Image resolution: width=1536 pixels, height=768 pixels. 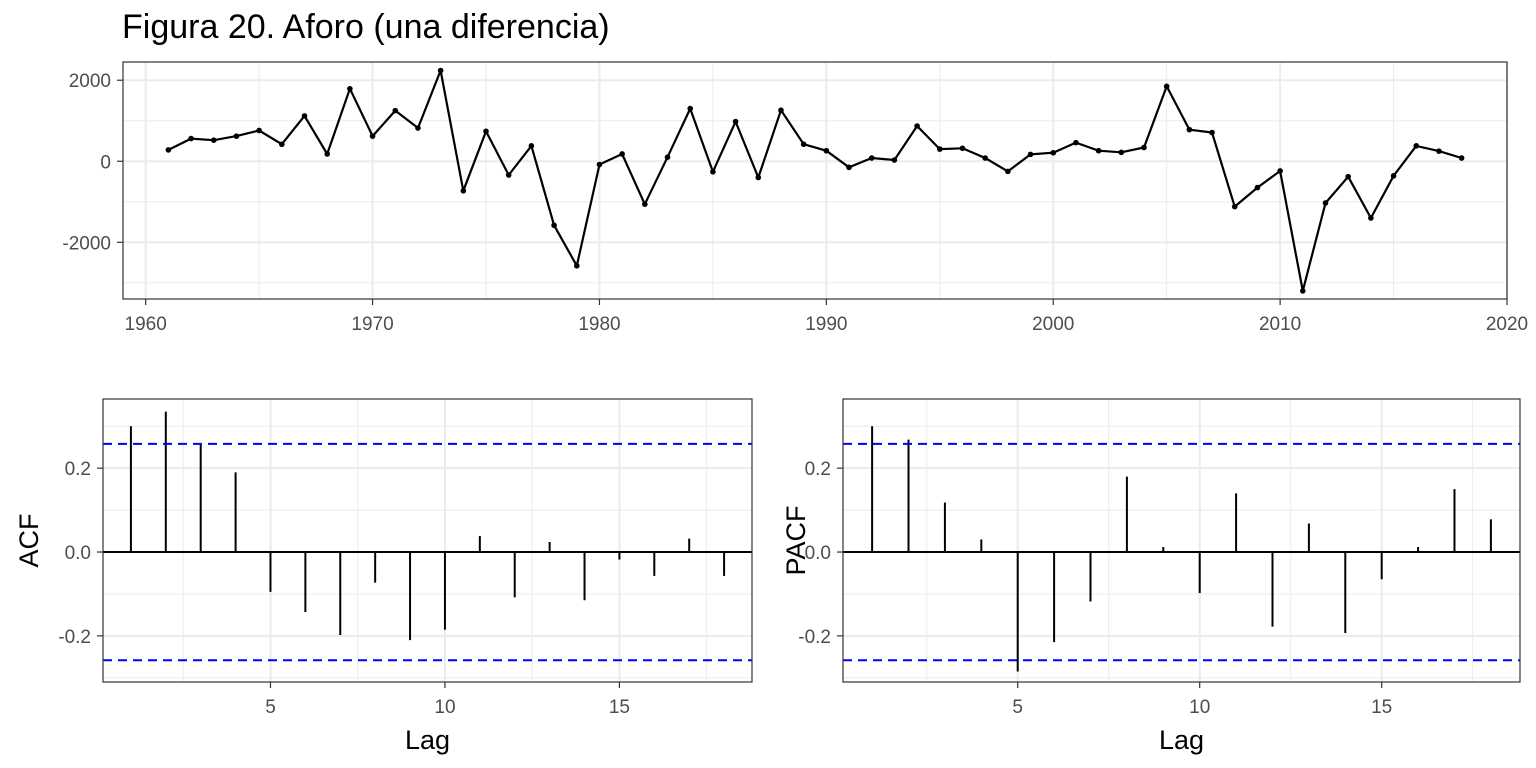 I want to click on x-tick-label: 1980, so click(x=599, y=324).